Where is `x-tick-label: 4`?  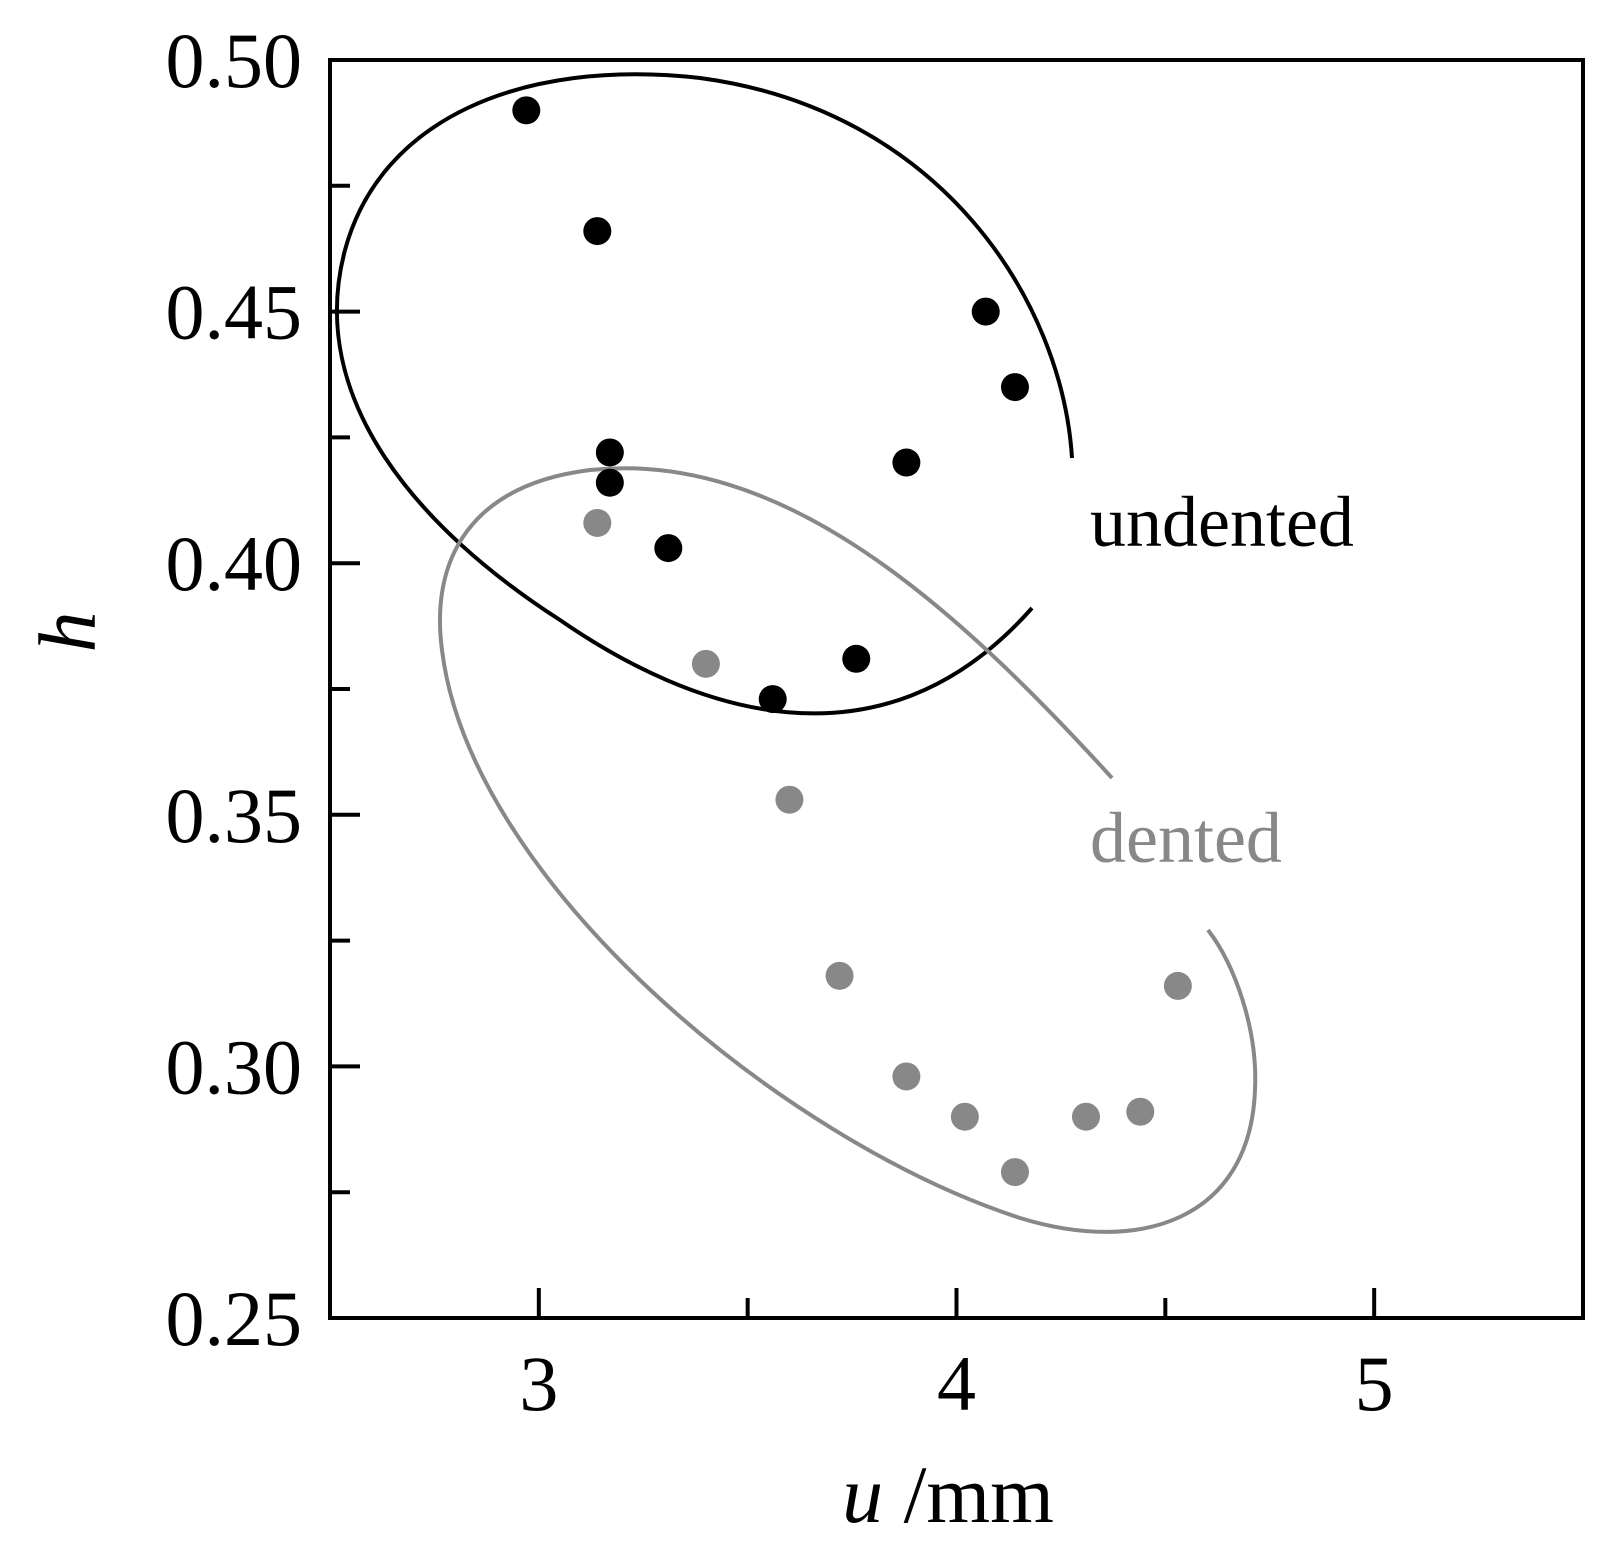
x-tick-label: 4 is located at coordinates (956, 1383).